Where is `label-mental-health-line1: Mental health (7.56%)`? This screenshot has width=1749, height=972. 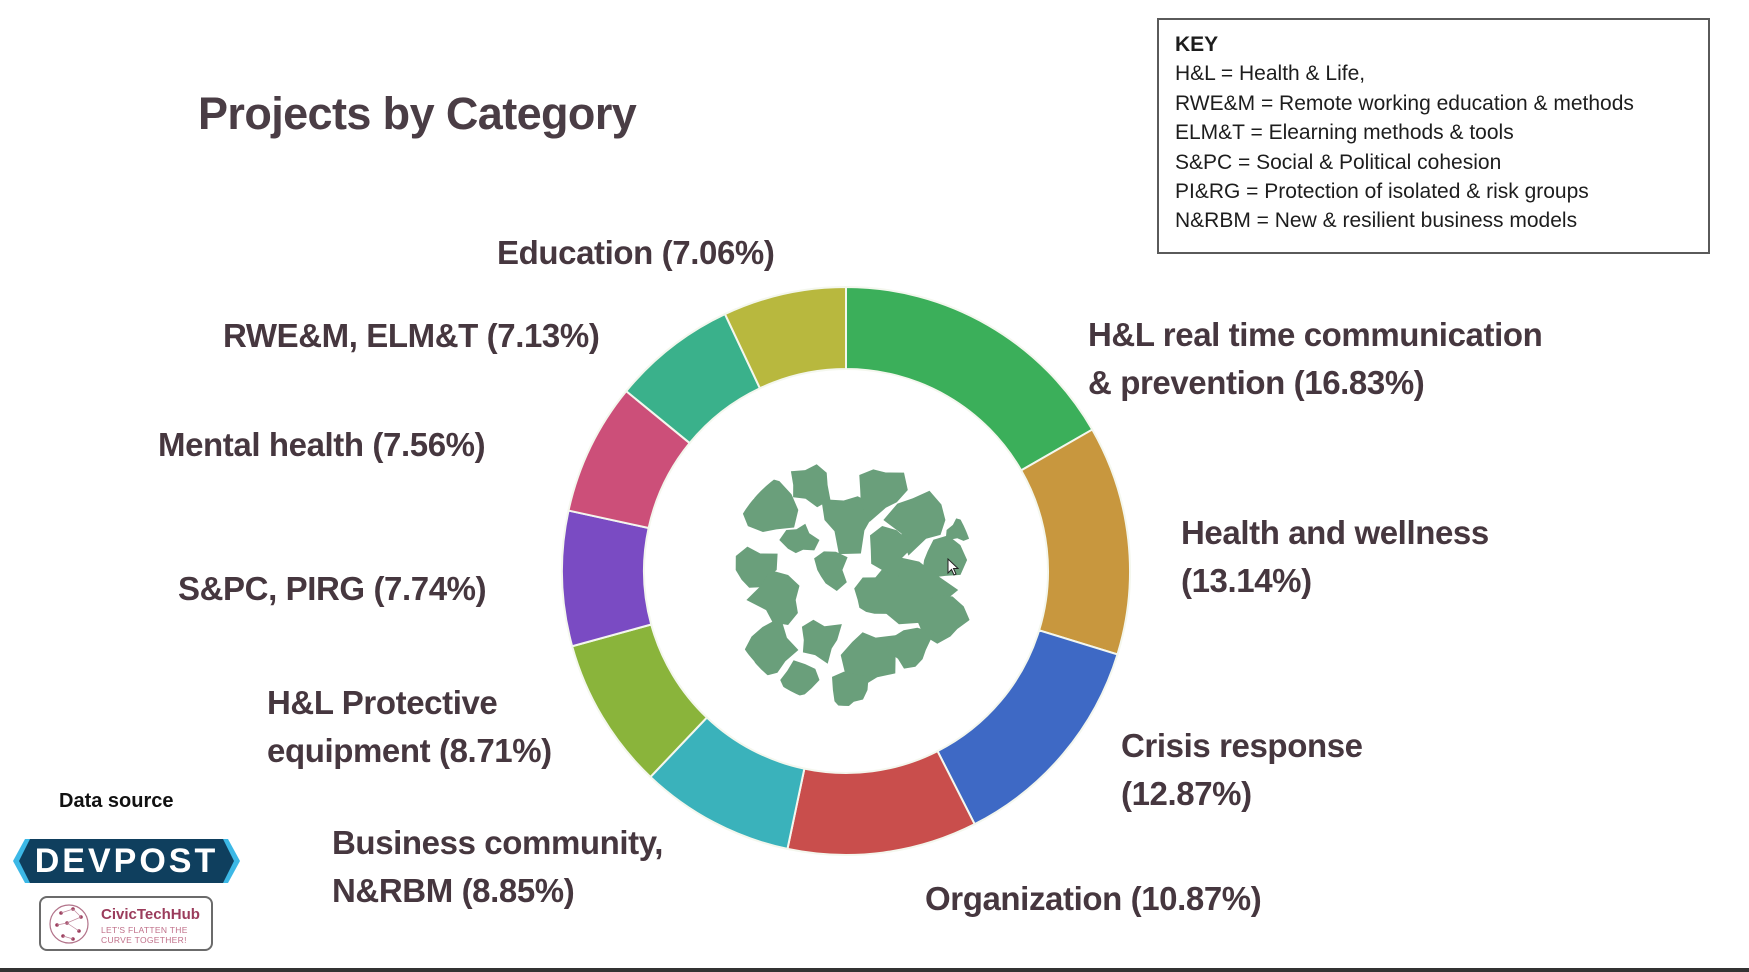 label-mental-health-line1: Mental health (7.56%) is located at coordinates (322, 444).